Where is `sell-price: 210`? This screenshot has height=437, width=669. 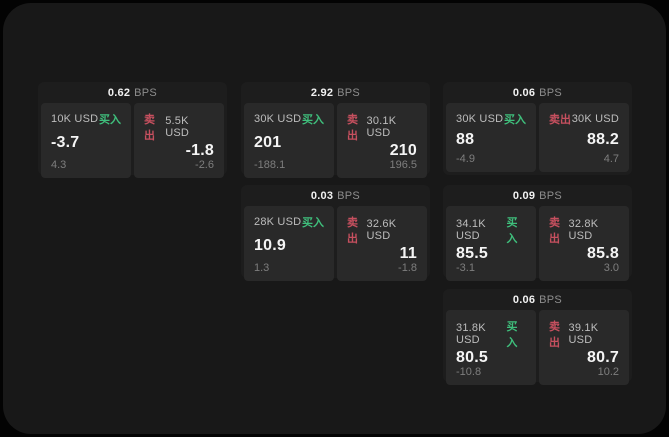 sell-price: 210 is located at coordinates (403, 150).